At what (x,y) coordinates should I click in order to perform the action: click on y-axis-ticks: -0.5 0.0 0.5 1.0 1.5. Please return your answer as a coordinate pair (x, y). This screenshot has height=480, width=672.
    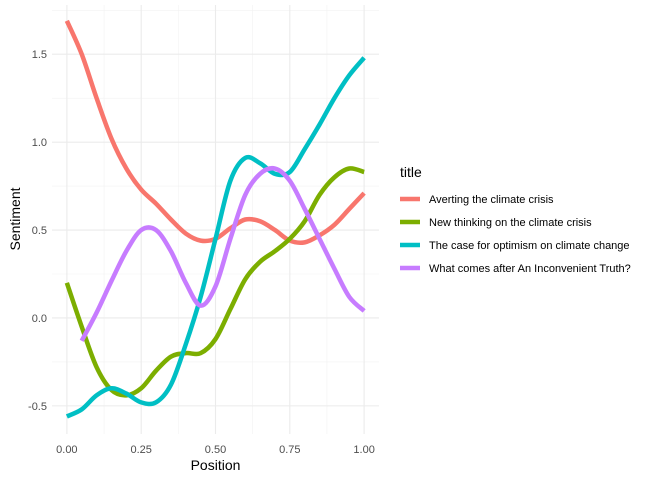
    Looking at the image, I should click on (37, 231).